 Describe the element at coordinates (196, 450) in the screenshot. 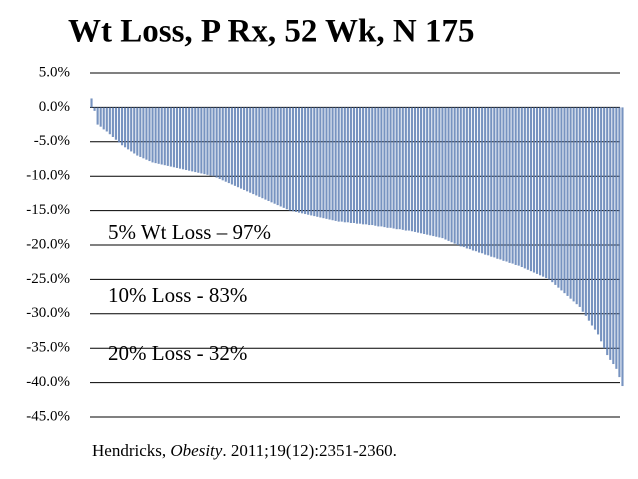

I see `citation-part: Obesity` at that location.